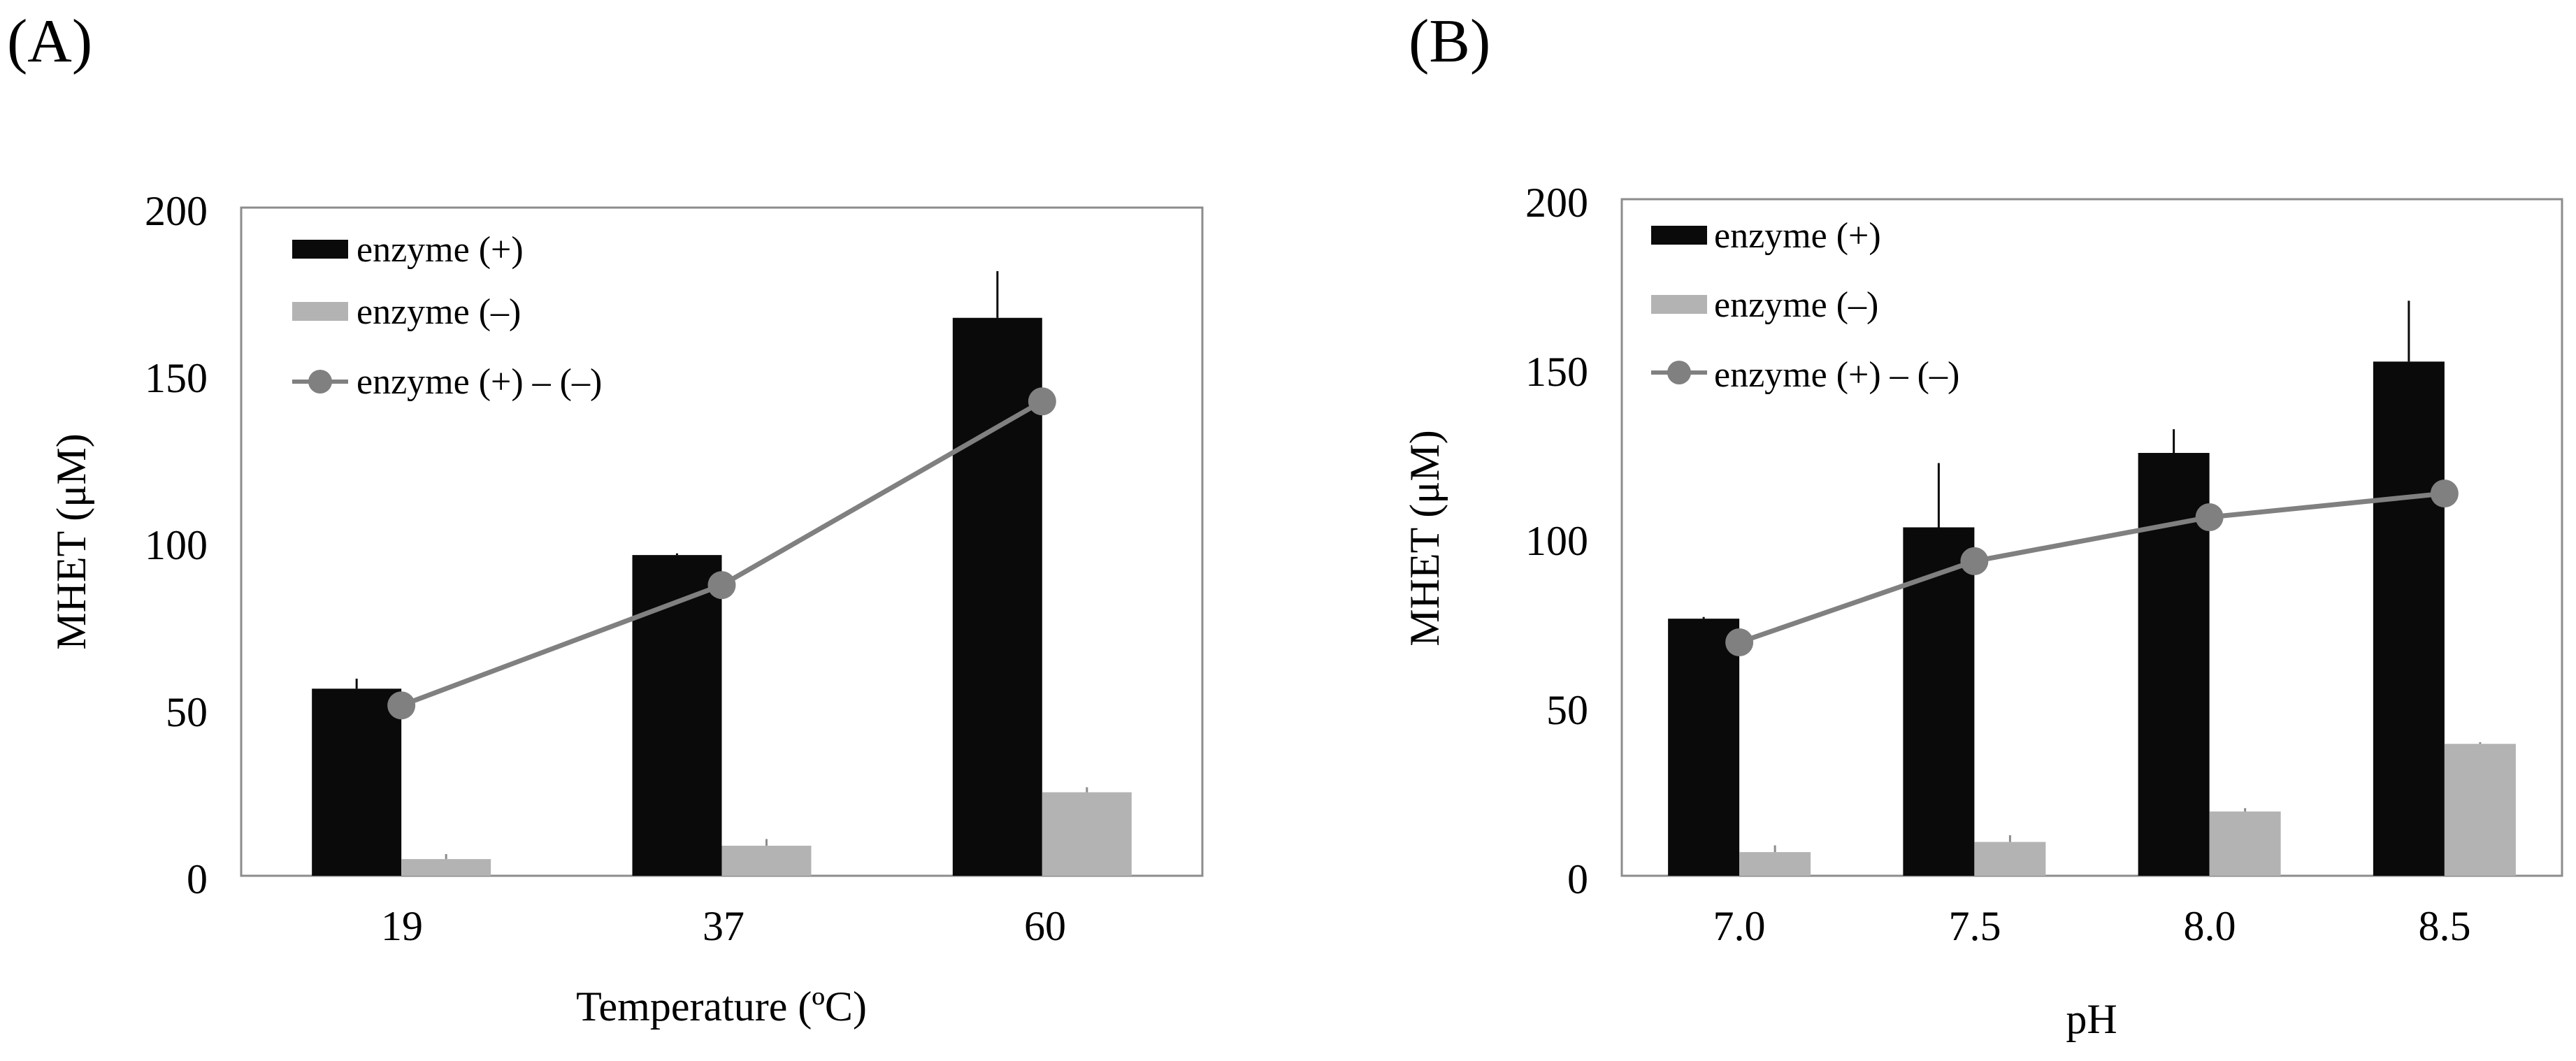  Describe the element at coordinates (71, 541) in the screenshot. I see `y-axis-label-a: MHET (μM)` at that location.